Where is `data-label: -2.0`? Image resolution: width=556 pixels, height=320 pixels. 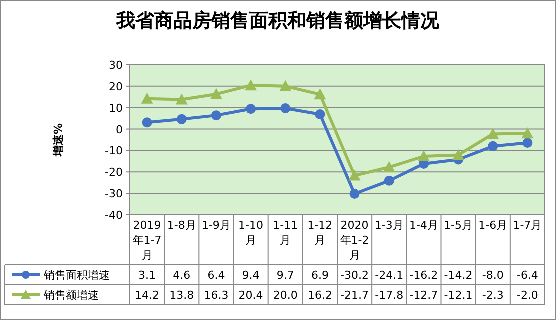 data-label: -2.0 is located at coordinates (527, 295).